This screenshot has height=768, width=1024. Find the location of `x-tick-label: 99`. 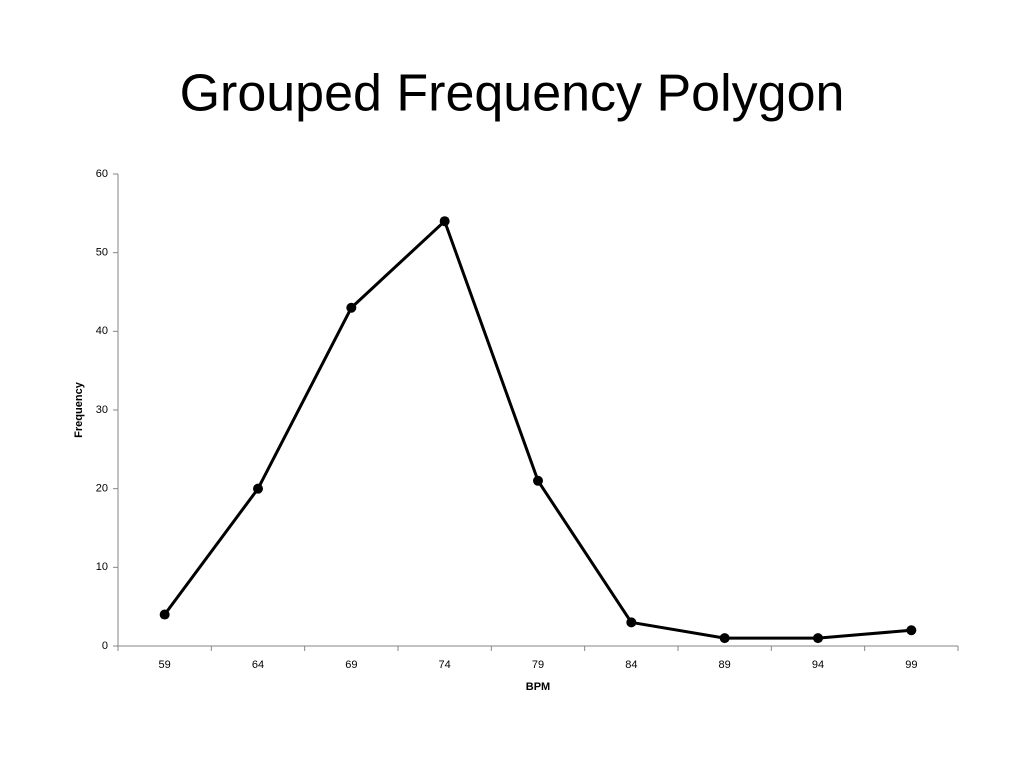

x-tick-label: 99 is located at coordinates (911, 665).